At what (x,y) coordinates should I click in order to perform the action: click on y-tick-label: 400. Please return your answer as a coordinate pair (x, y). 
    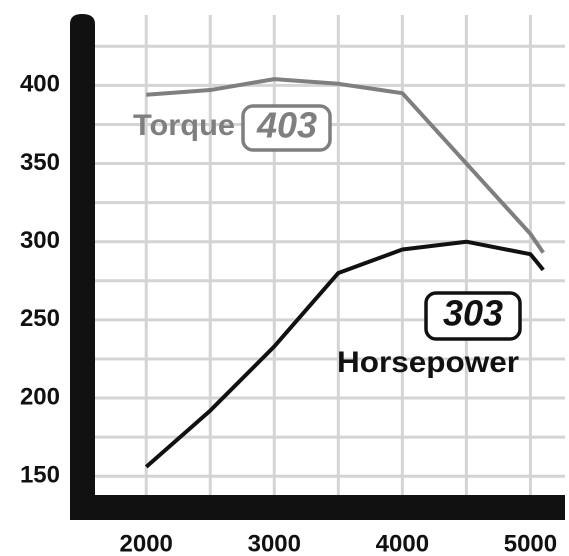
    Looking at the image, I should click on (40, 84).